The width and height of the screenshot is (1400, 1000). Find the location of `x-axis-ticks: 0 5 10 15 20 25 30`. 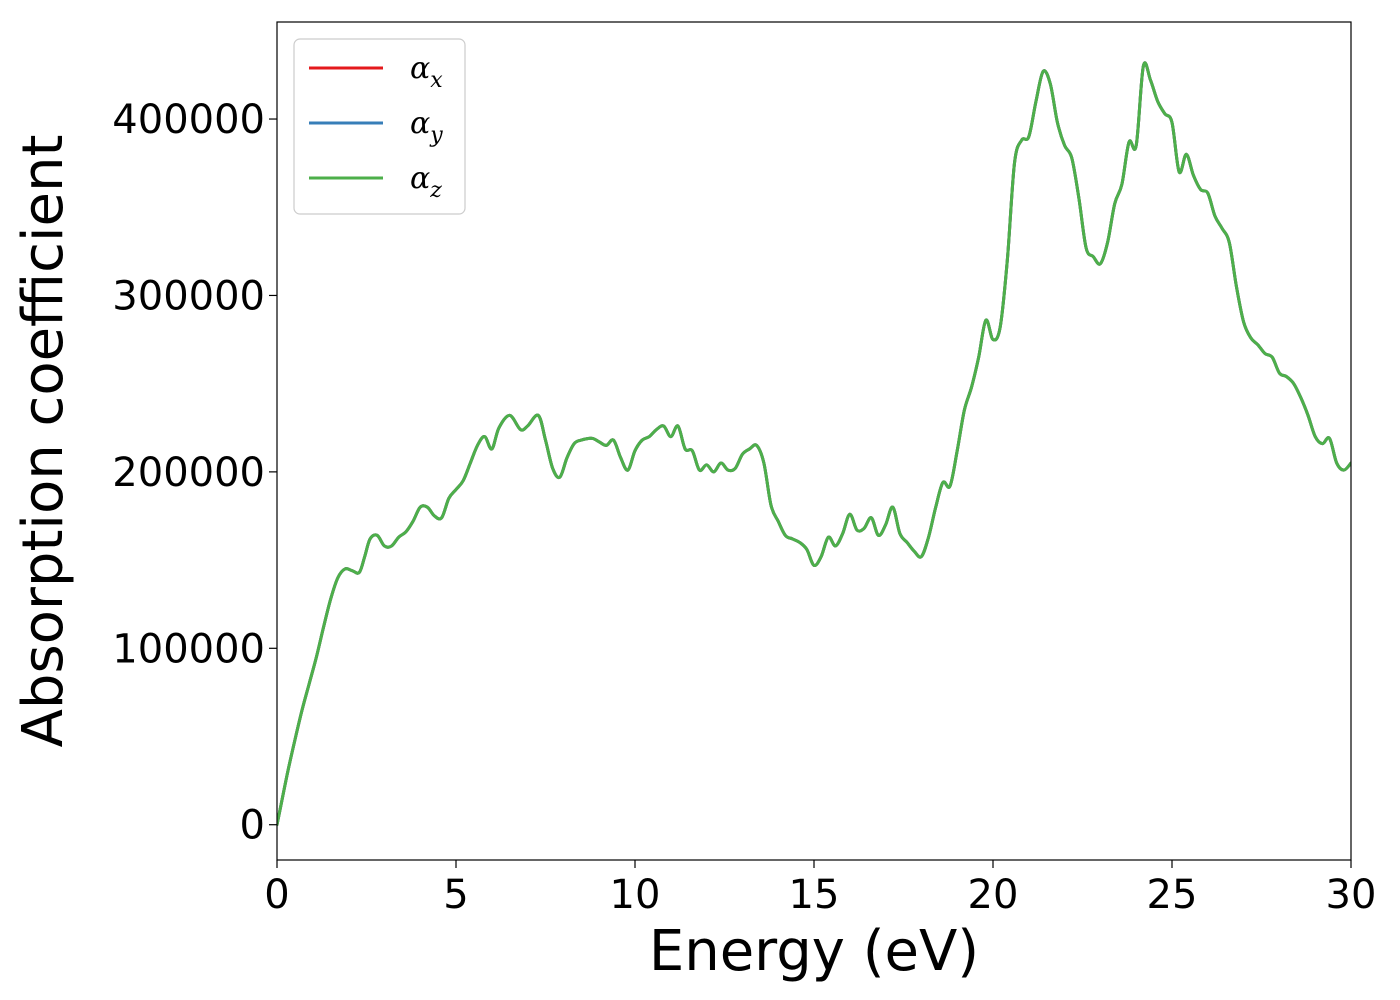

x-axis-ticks: 0 5 10 15 20 25 30 is located at coordinates (820, 889).